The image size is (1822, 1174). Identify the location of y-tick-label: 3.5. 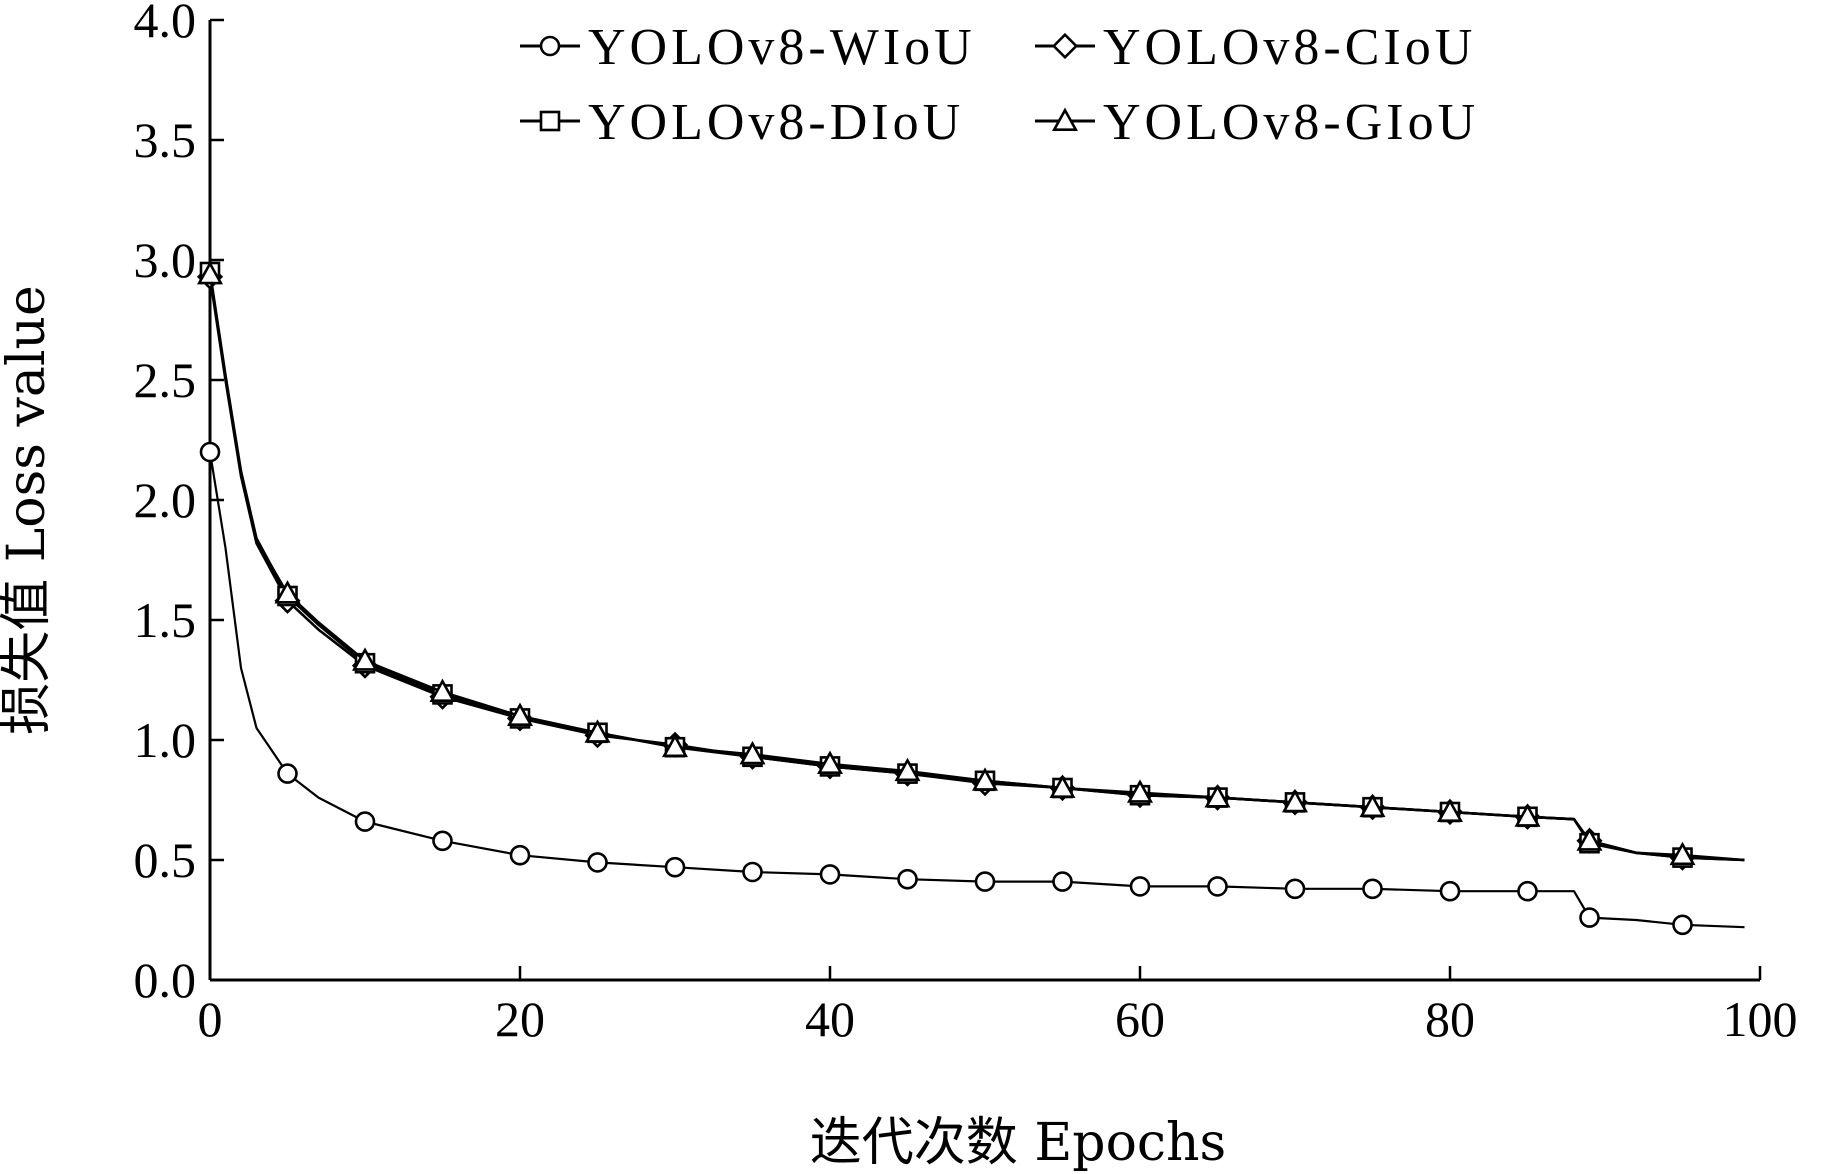
(165, 140).